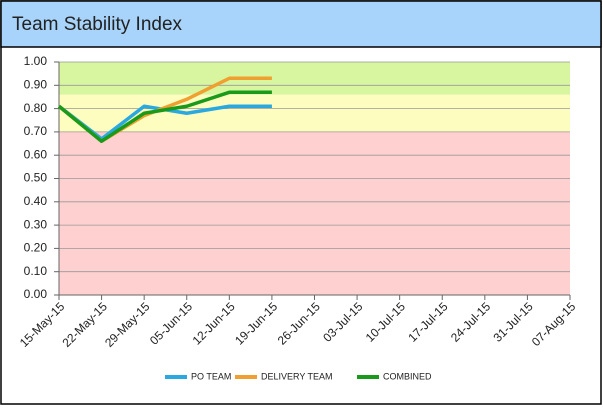 The width and height of the screenshot is (603, 412). What do you see at coordinates (297, 376) in the screenshot?
I see `legend-label: DELIVERY TEAM` at bounding box center [297, 376].